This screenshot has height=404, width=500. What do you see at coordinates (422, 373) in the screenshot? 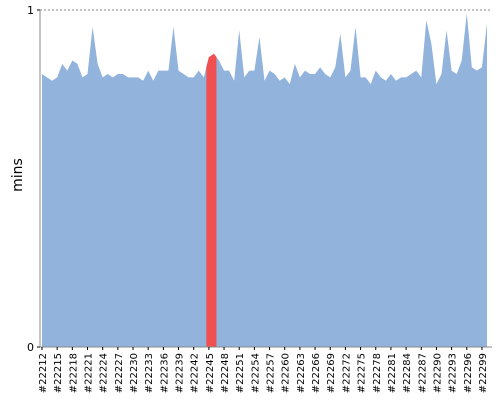
I see `x-tick-label: #22287` at bounding box center [422, 373].